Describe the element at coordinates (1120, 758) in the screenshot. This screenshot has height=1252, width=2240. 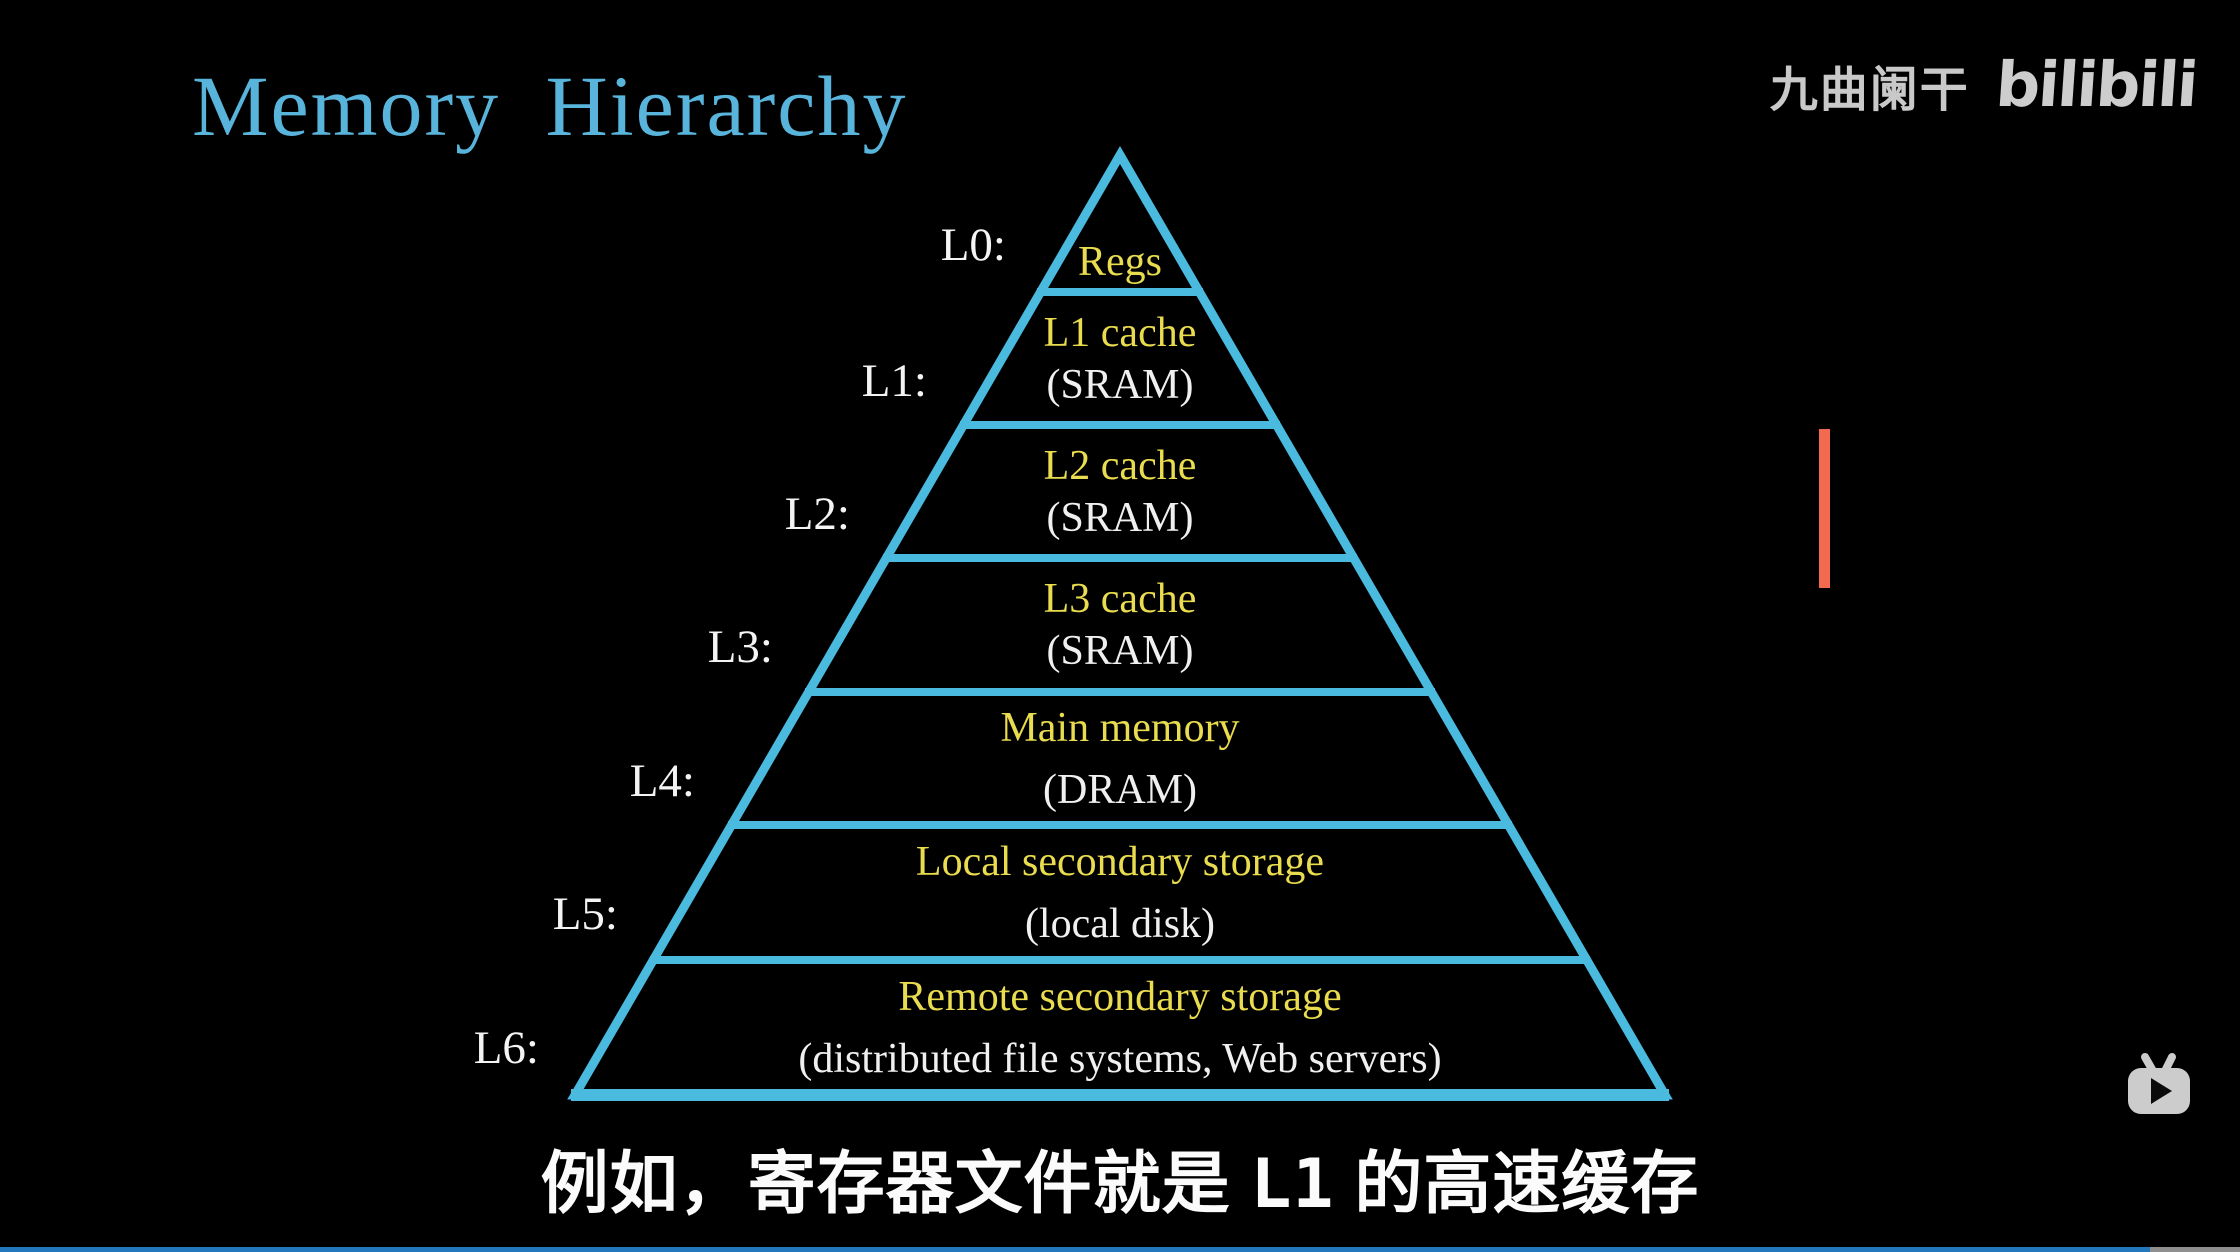
I see `pyramid-level-l4: Main memory (DRAM)` at that location.